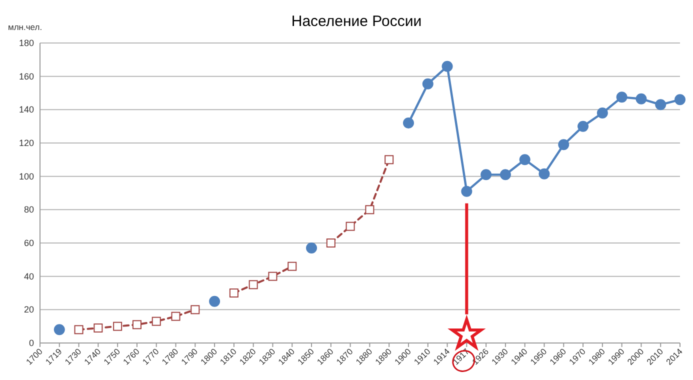 This screenshot has width=693, height=380. I want to click on y-tick-label: 0, so click(31, 343).